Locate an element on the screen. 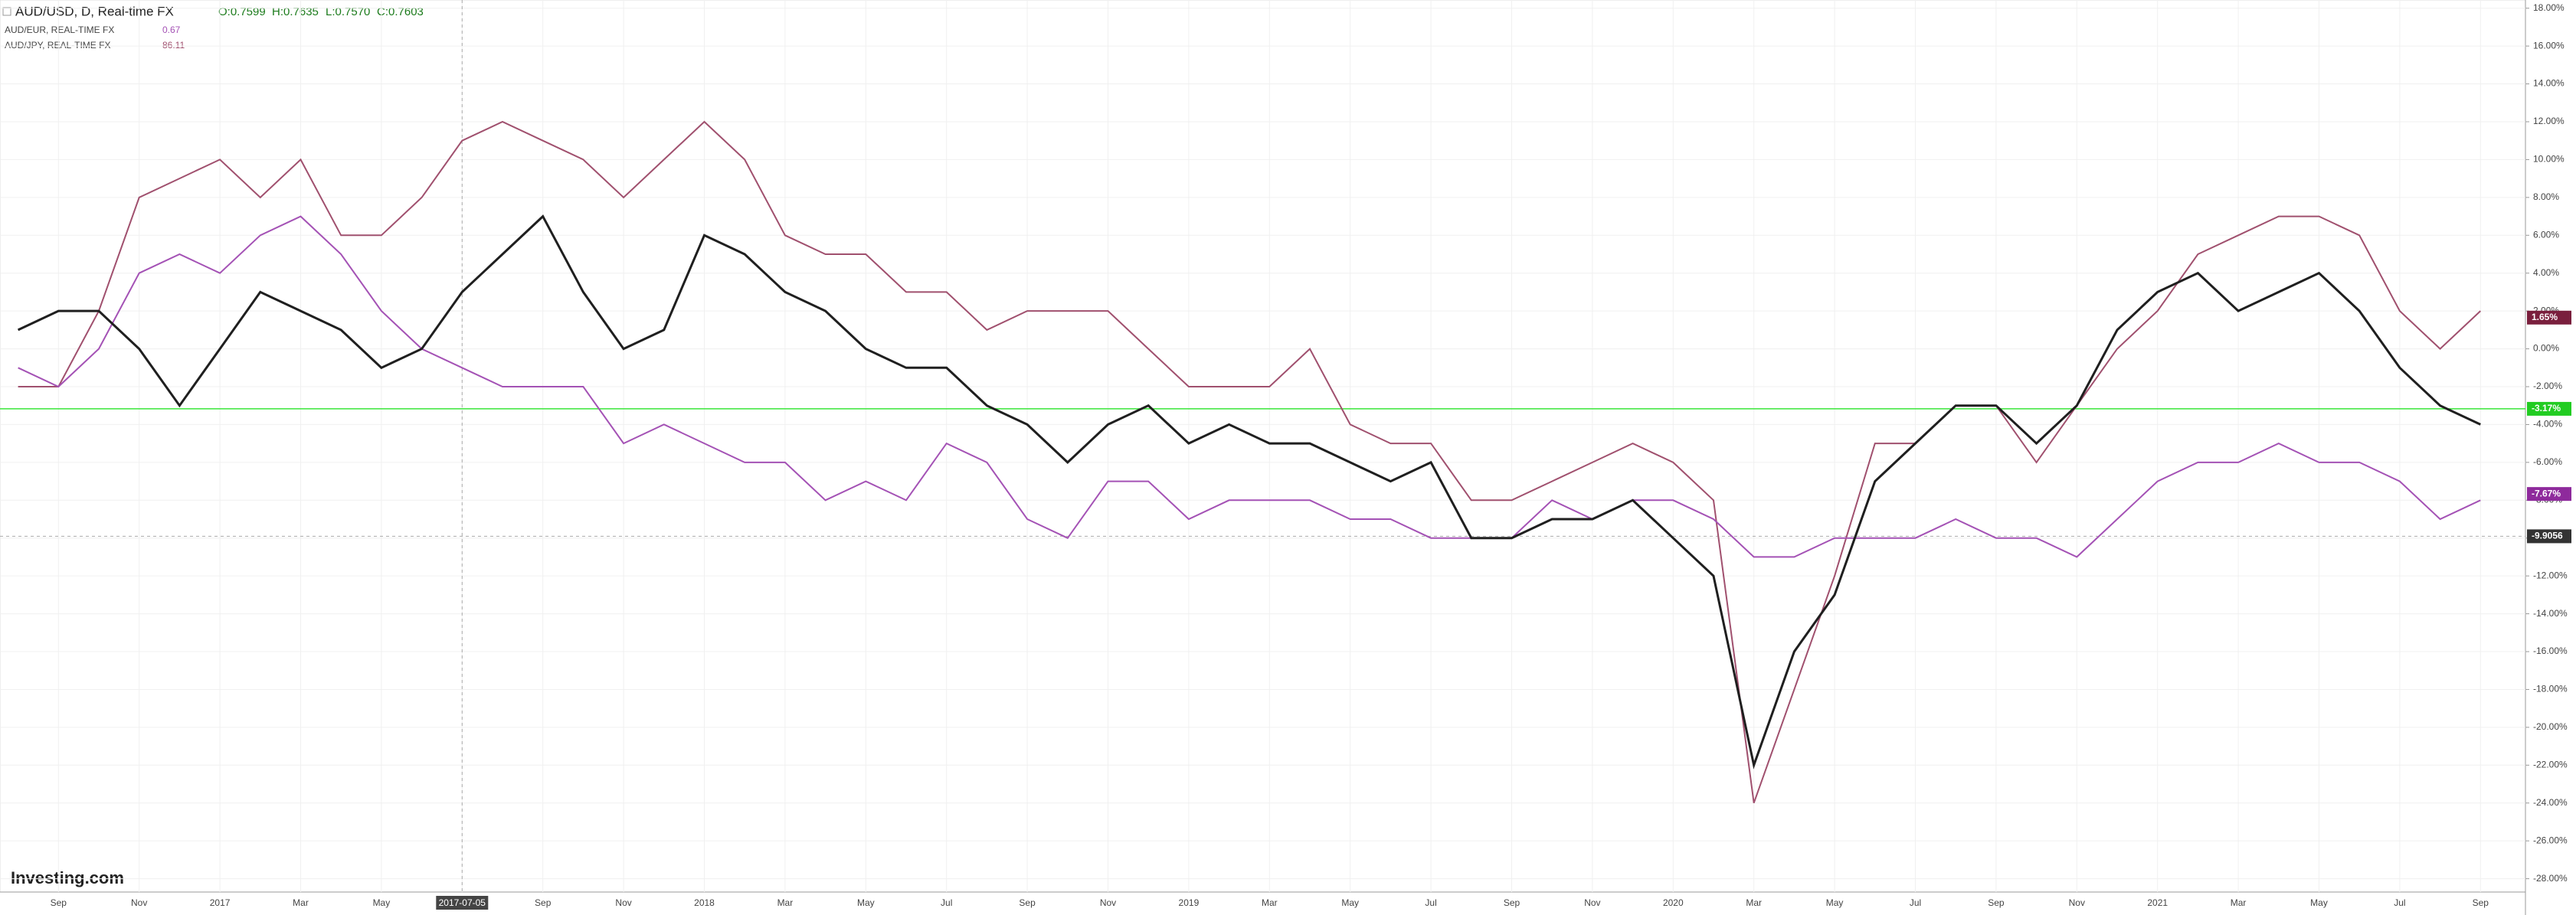  y-tick-label: -14.00% is located at coordinates (2550, 613).